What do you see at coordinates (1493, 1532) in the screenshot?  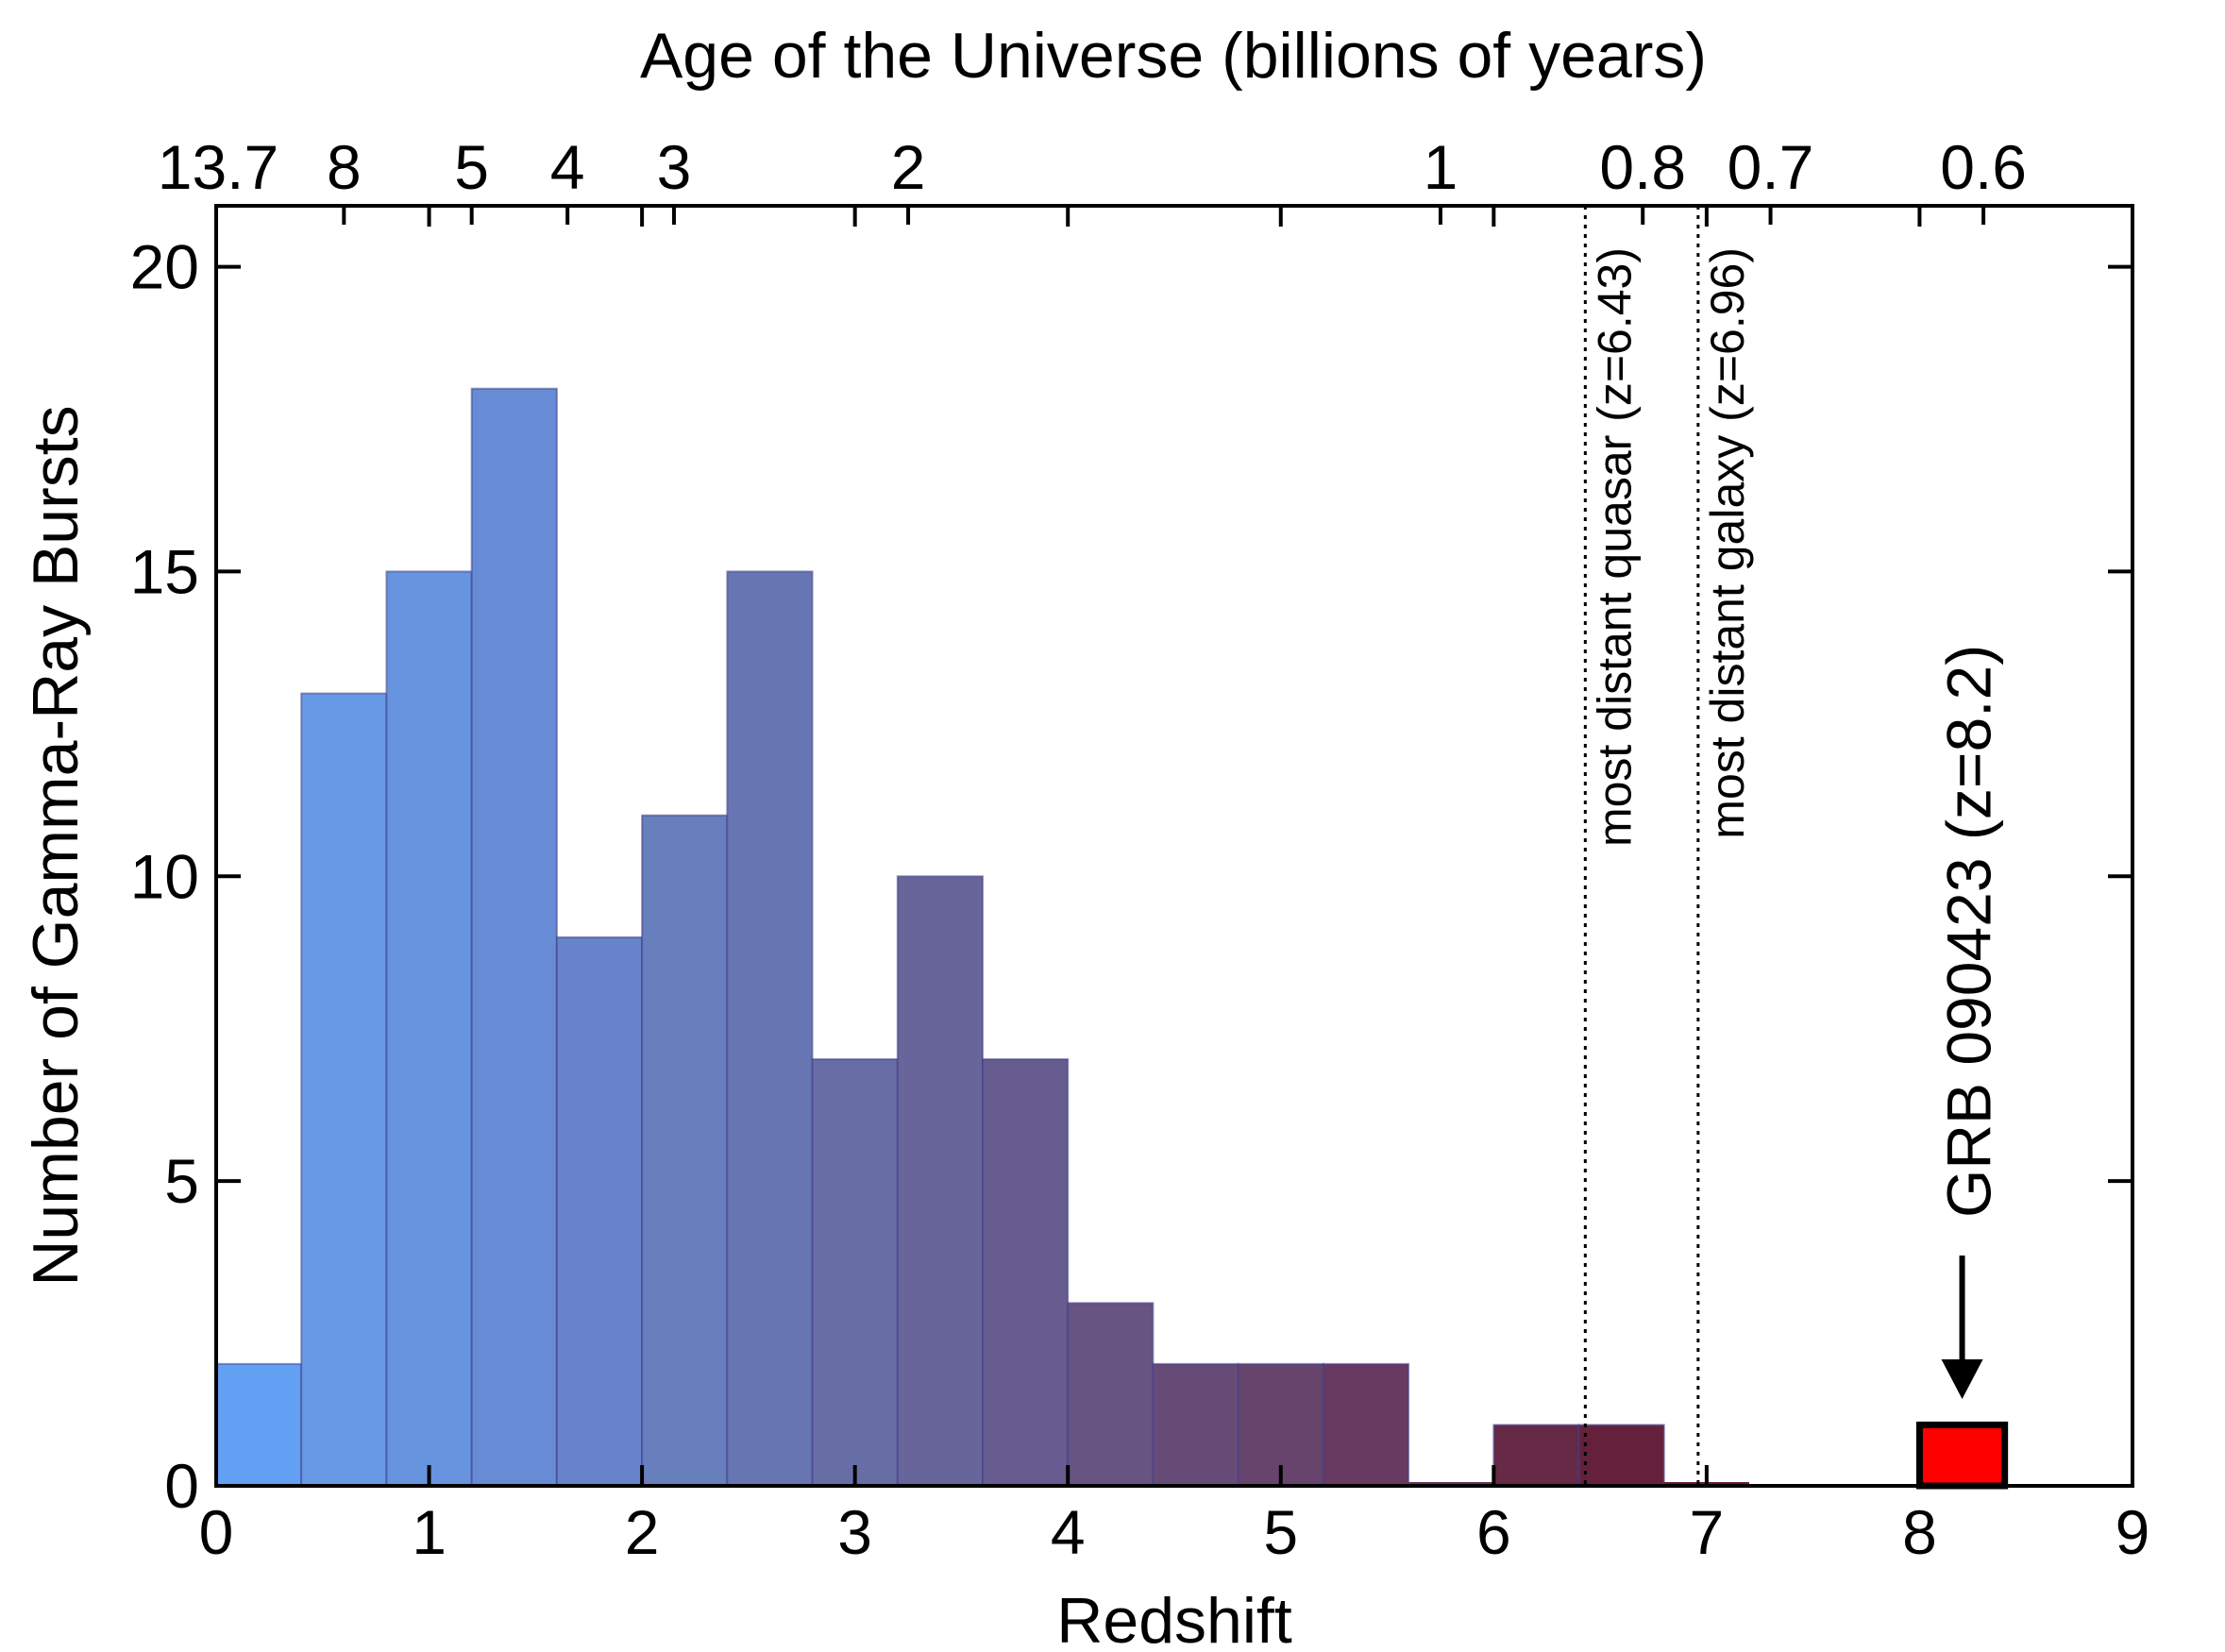 I see `x-tick-label: 6` at bounding box center [1493, 1532].